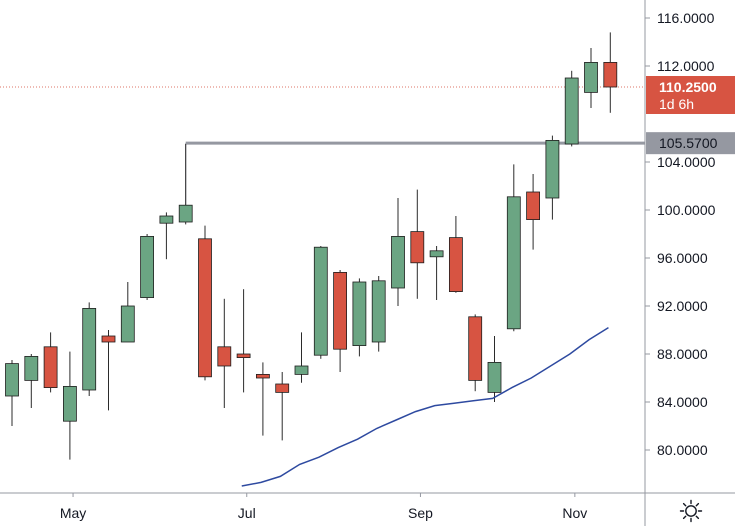 This screenshot has width=735, height=531. What do you see at coordinates (686, 18) in the screenshot?
I see `y-tick-label: 116.0000` at bounding box center [686, 18].